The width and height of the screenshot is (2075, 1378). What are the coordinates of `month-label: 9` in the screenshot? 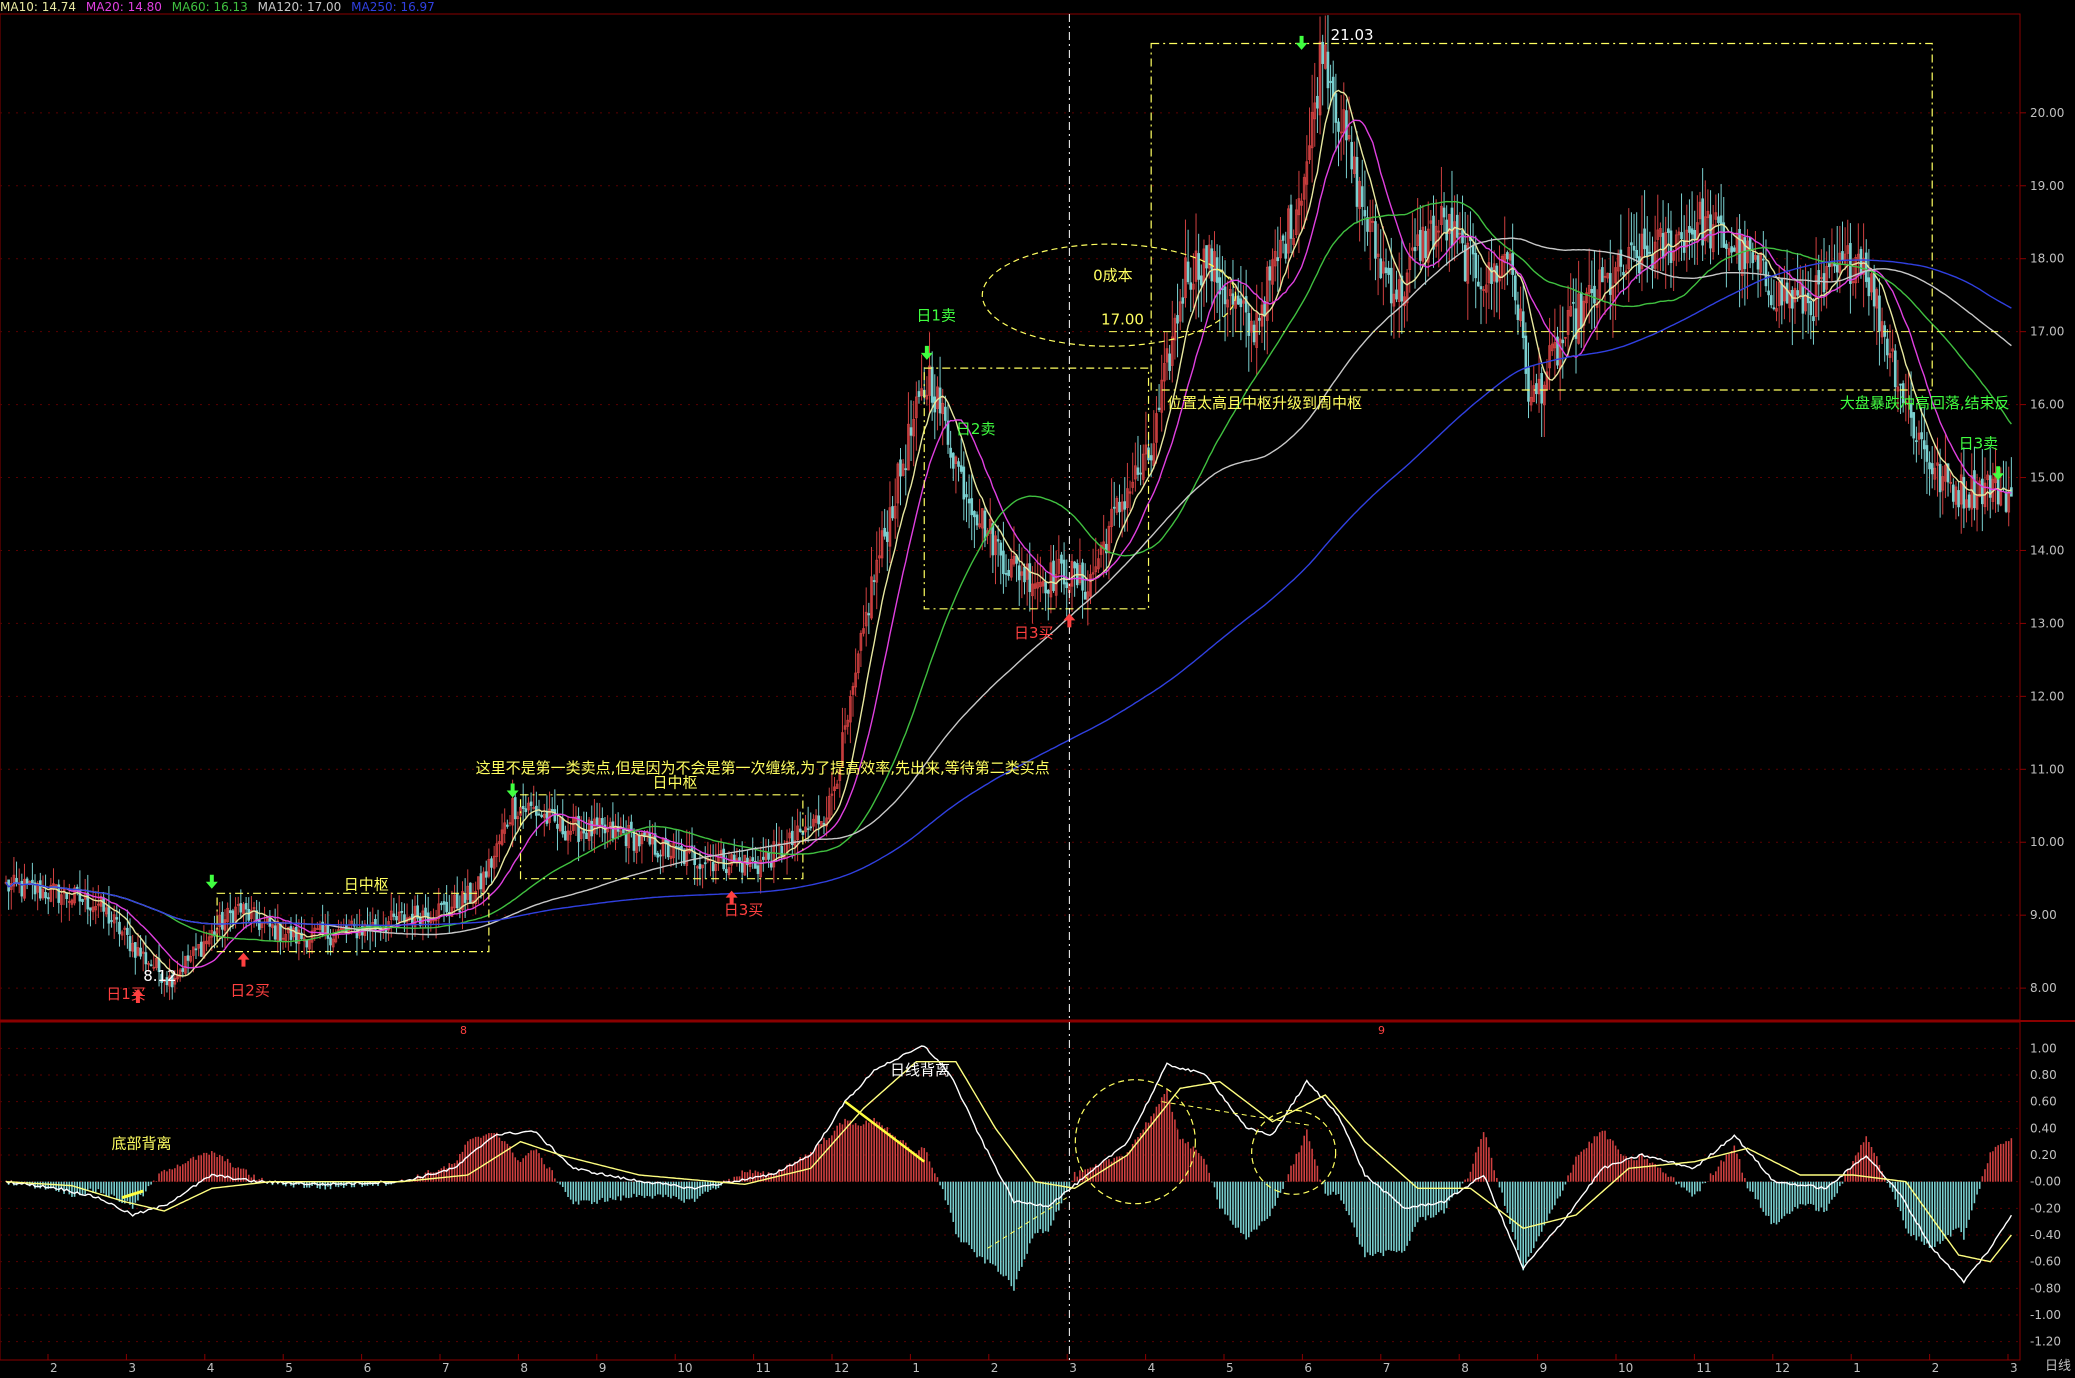 It's located at (603, 1368).